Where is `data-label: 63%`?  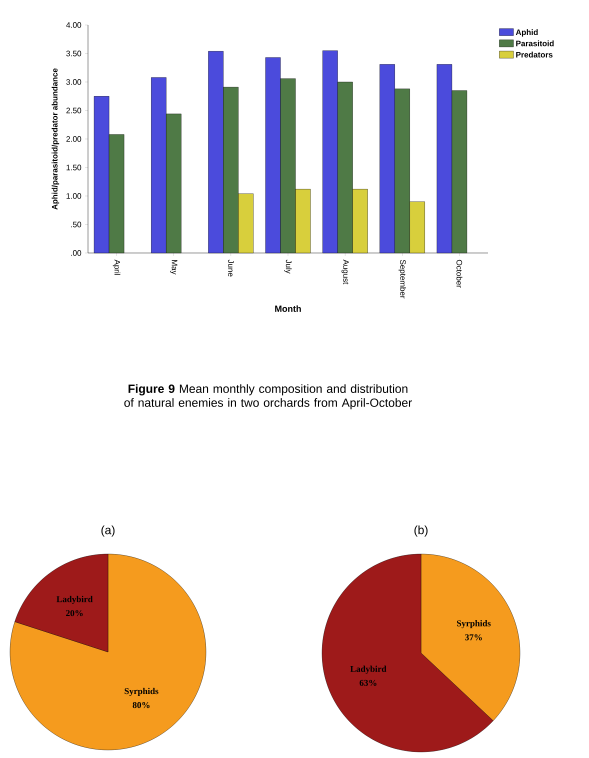
data-label: 63% is located at coordinates (368, 683).